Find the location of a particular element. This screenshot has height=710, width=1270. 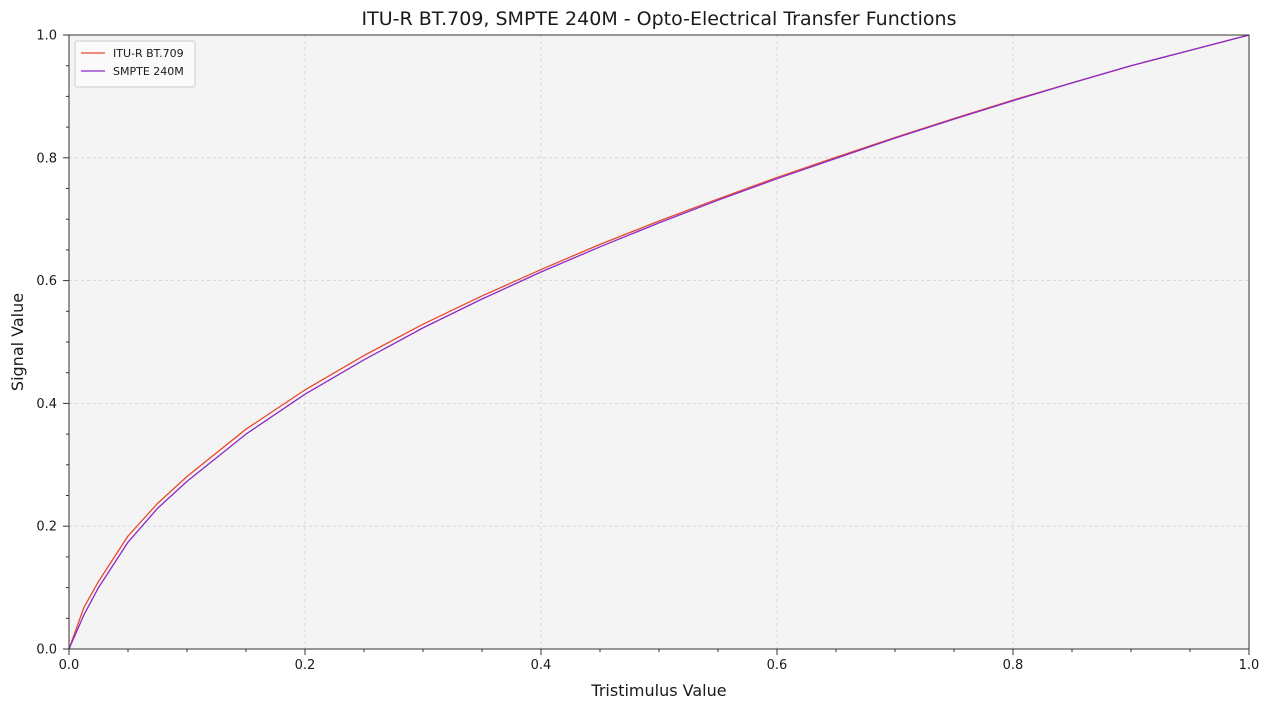

x-tick-label: 0.0 is located at coordinates (69, 665).